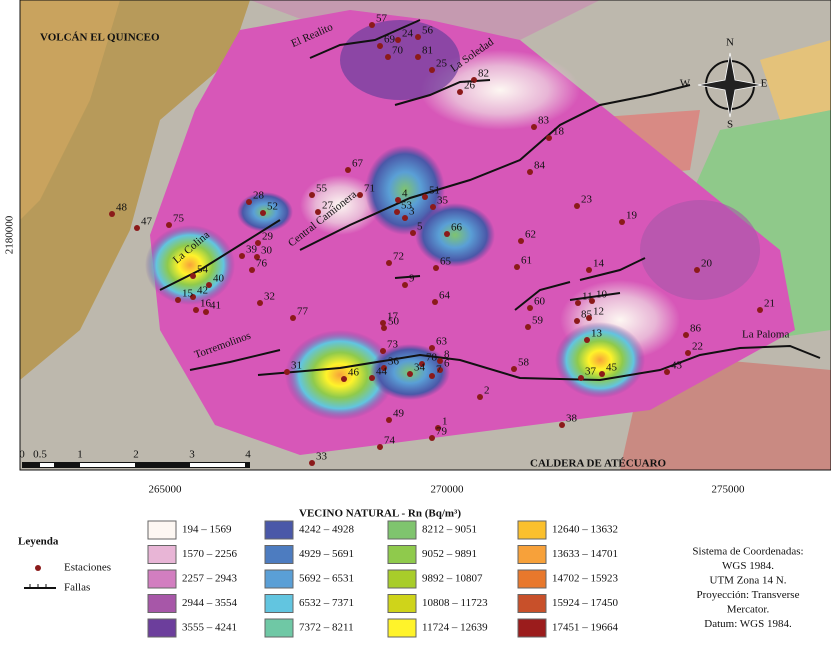 The image size is (831, 649). What do you see at coordinates (358, 164) in the screenshot?
I see `station-label: 67` at bounding box center [358, 164].